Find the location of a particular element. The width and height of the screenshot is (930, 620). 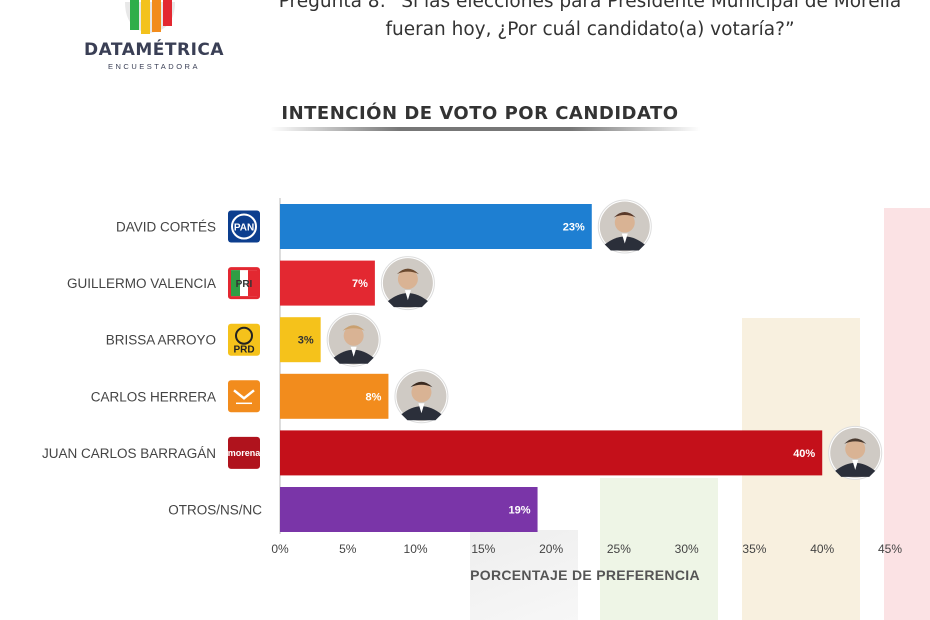

category-label: CARLOS HERRERA is located at coordinates (153, 396).